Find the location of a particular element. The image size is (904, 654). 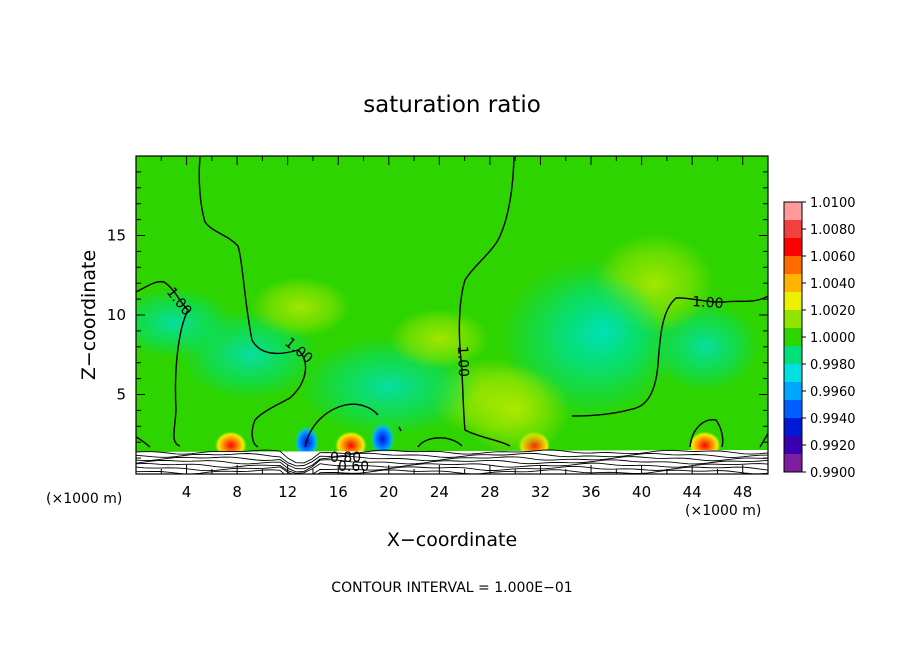

contour-label-4: 1.00 is located at coordinates (708, 303).